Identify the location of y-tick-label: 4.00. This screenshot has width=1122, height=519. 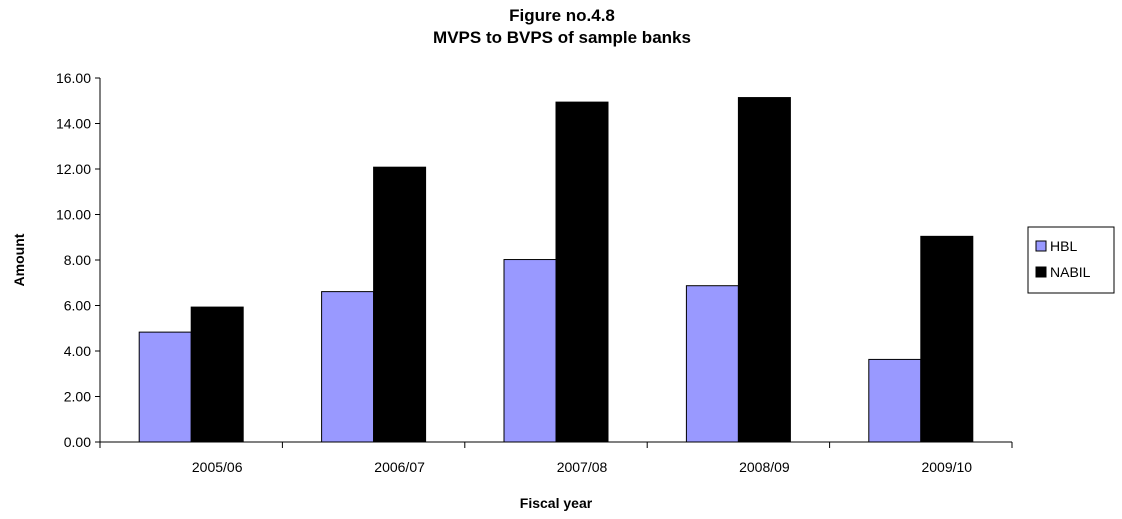
(77, 351).